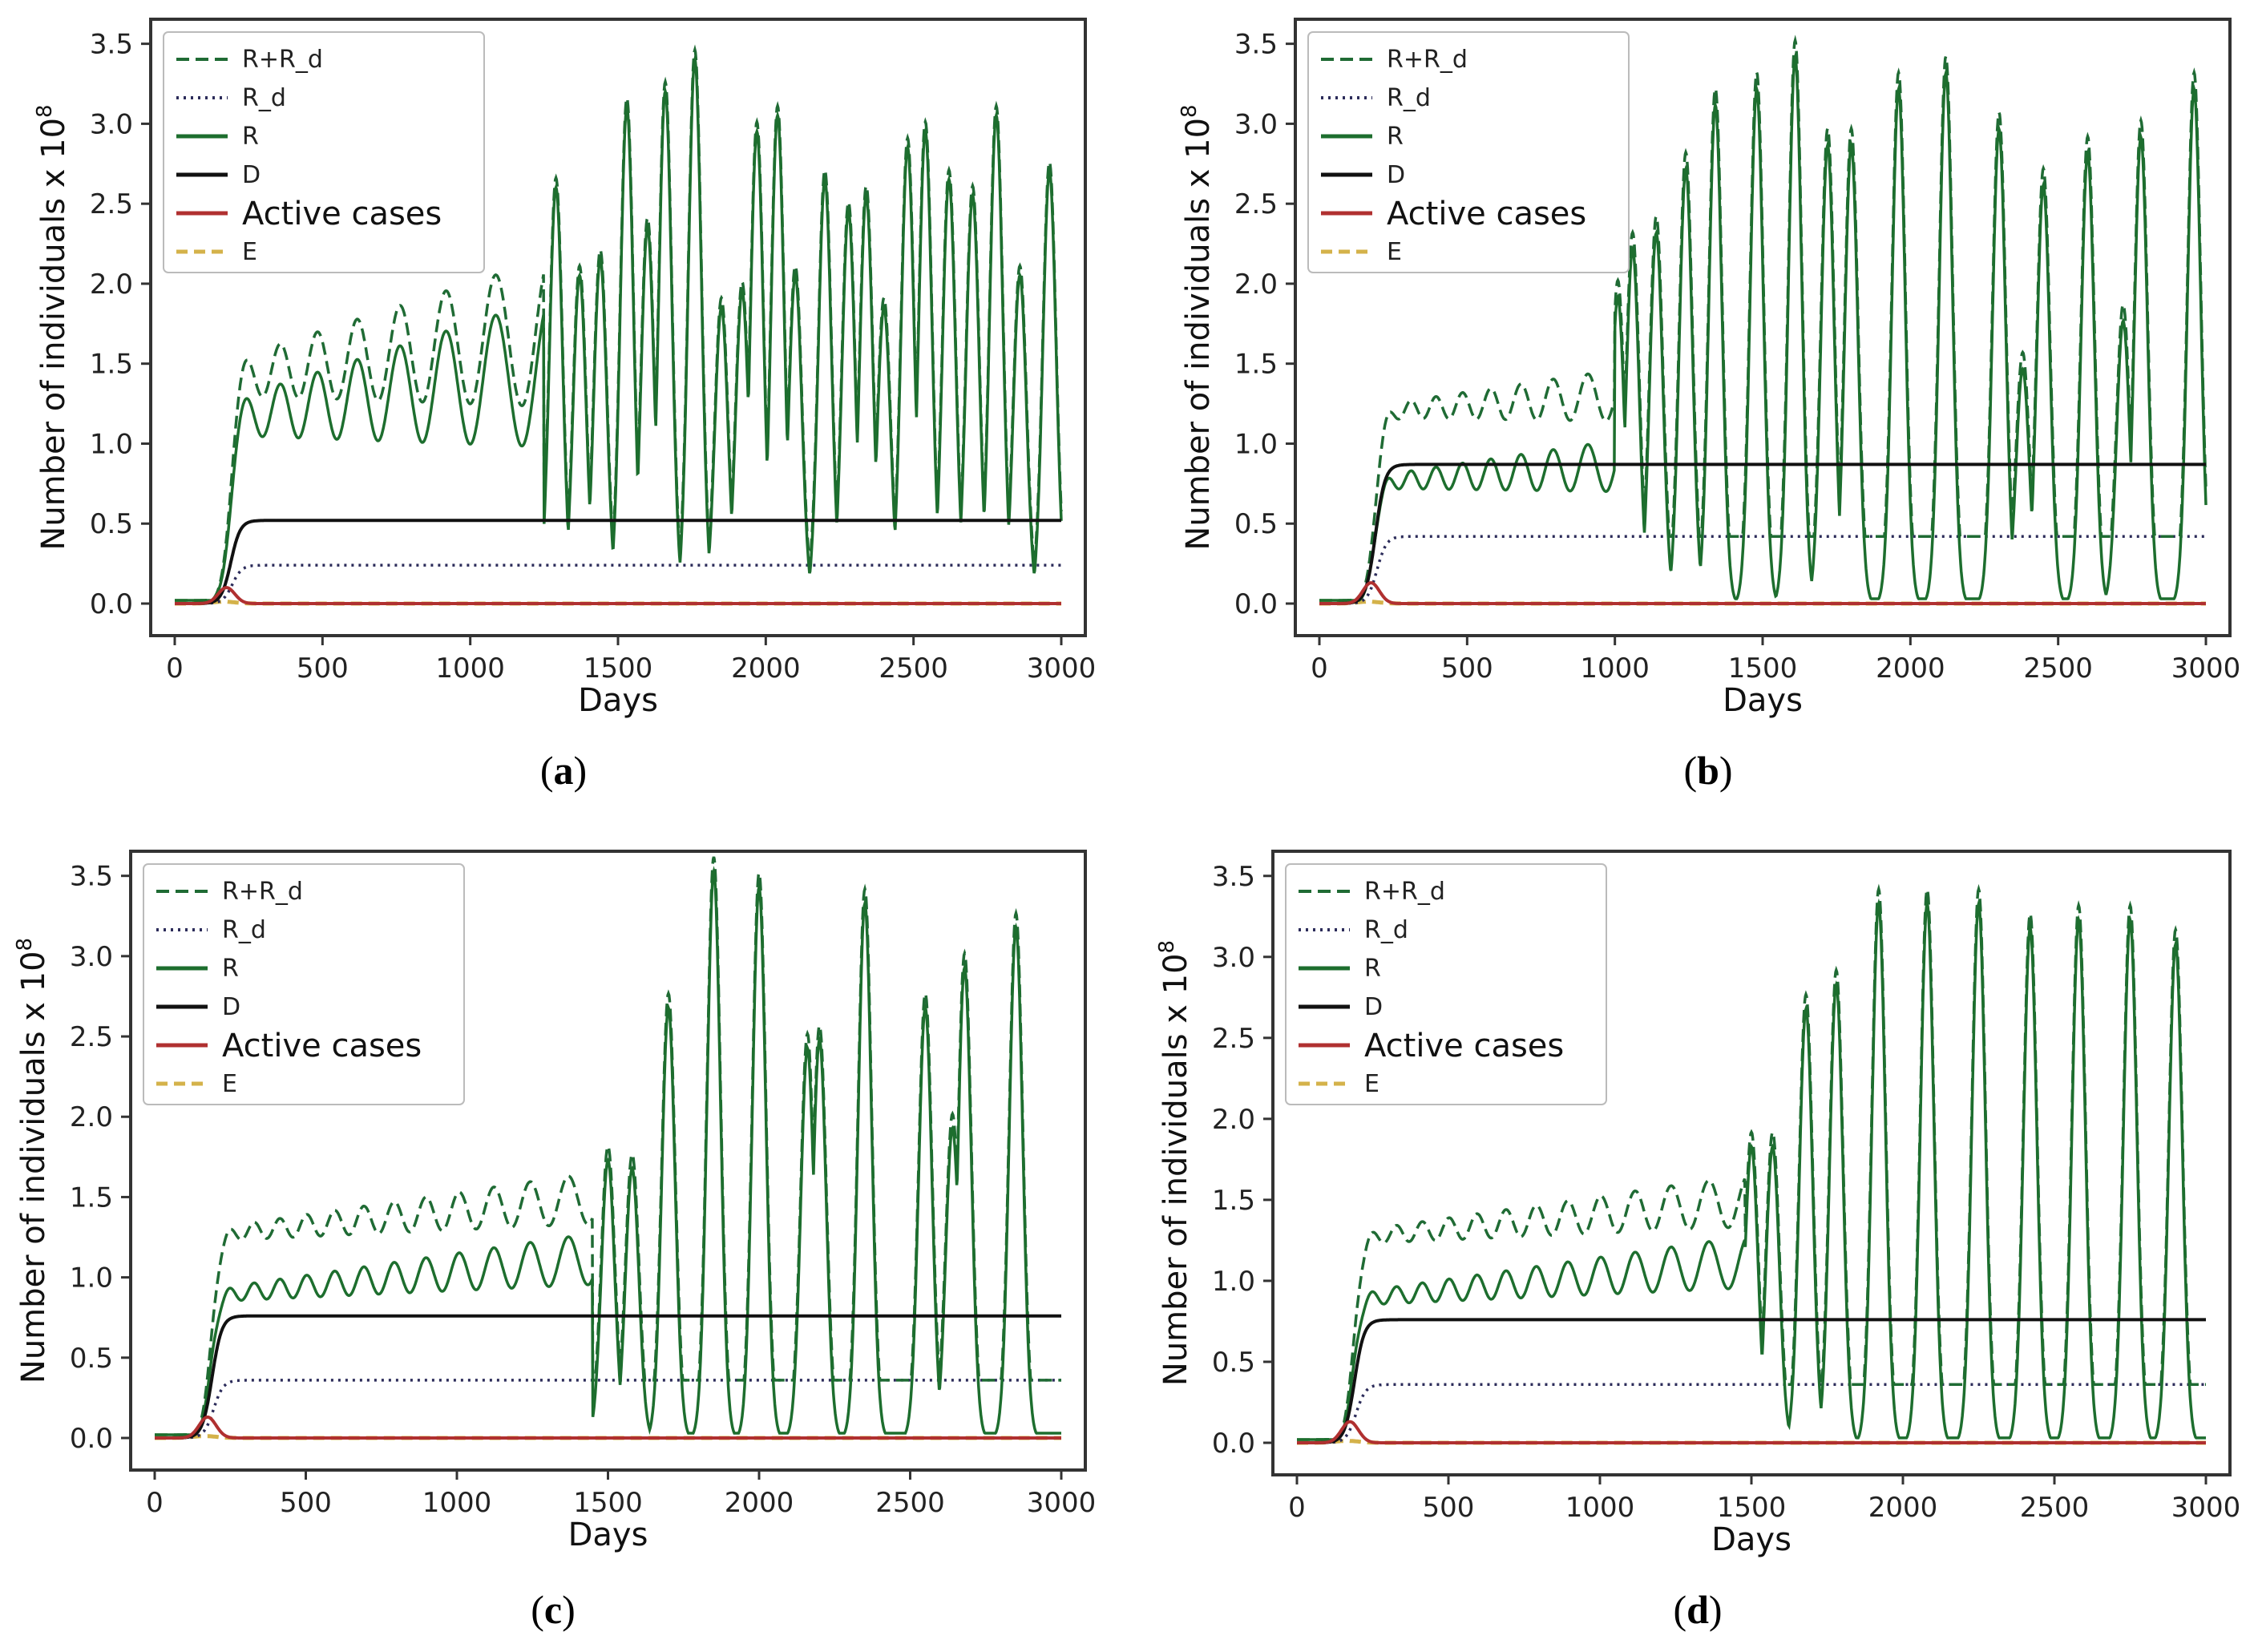 The height and width of the screenshot is (1652, 2254). Describe the element at coordinates (1698, 1609) in the screenshot. I see `panel-caption-d: (d)` at that location.